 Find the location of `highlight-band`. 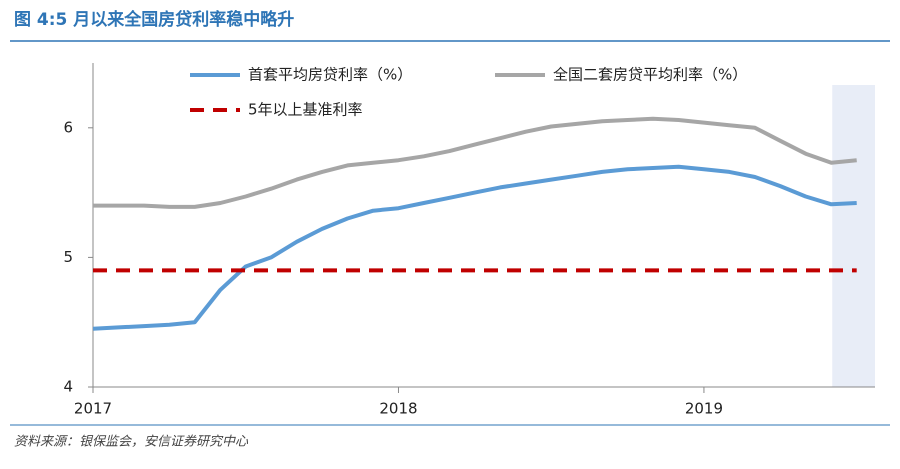

highlight-band is located at coordinates (853, 236).